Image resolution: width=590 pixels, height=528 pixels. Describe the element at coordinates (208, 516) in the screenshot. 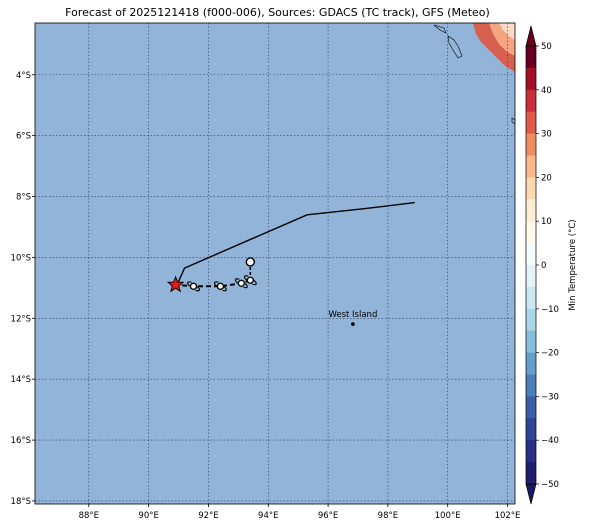

I see `lon-tick-label: 92°E` at that location.